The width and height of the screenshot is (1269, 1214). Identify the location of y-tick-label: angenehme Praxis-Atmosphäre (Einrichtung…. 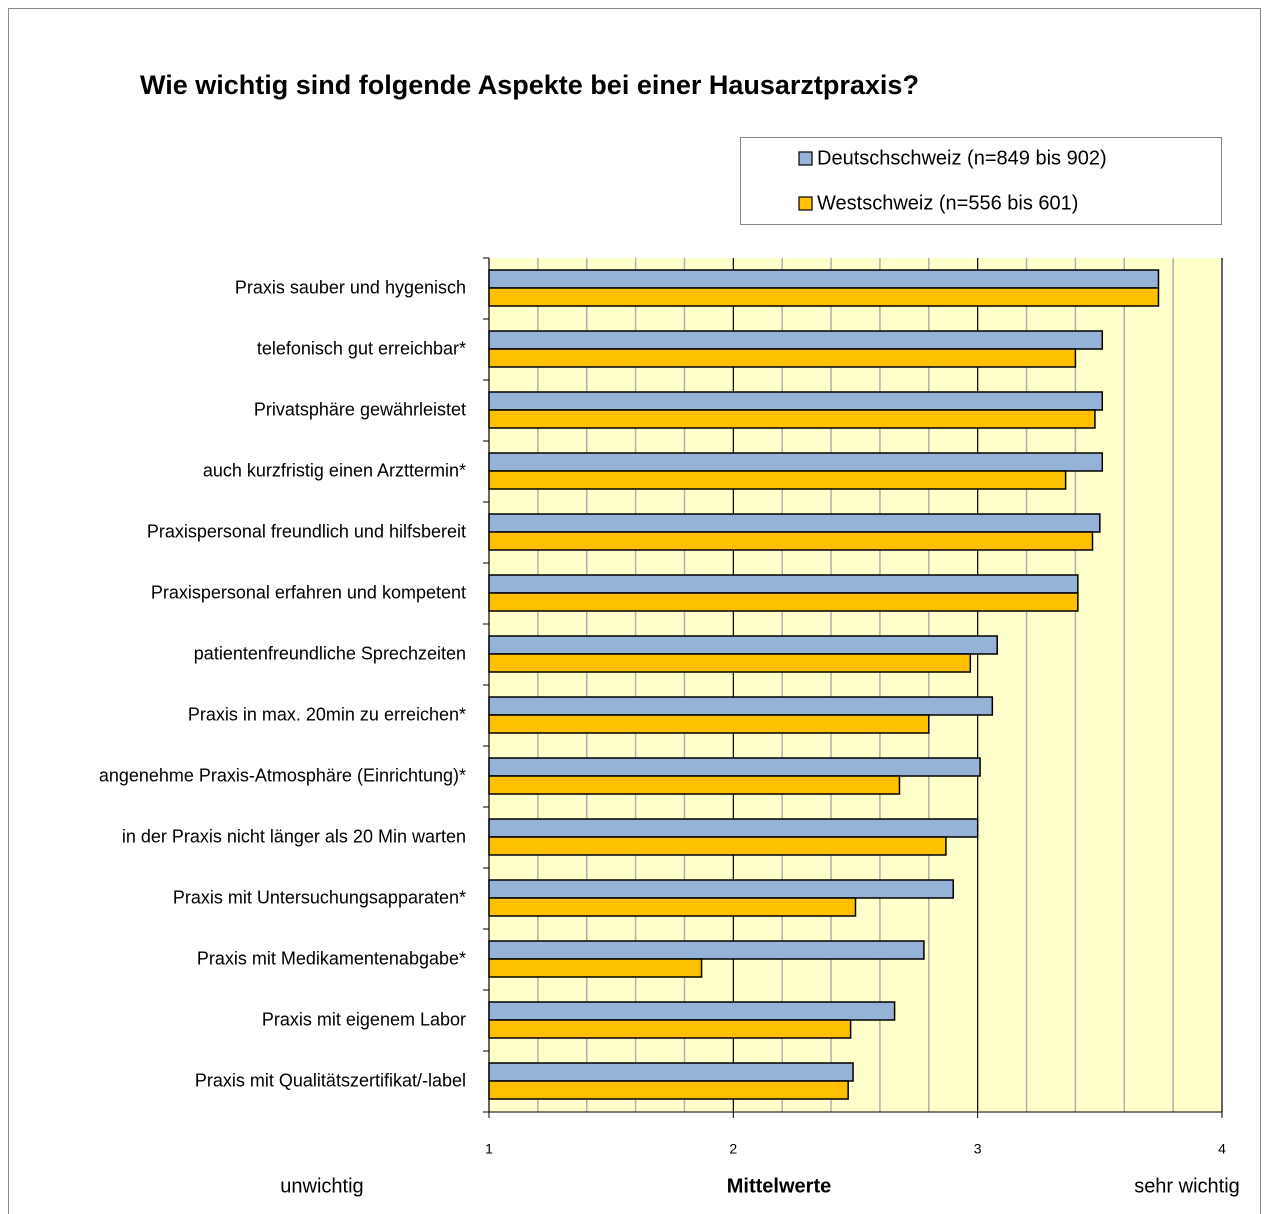
(282, 775).